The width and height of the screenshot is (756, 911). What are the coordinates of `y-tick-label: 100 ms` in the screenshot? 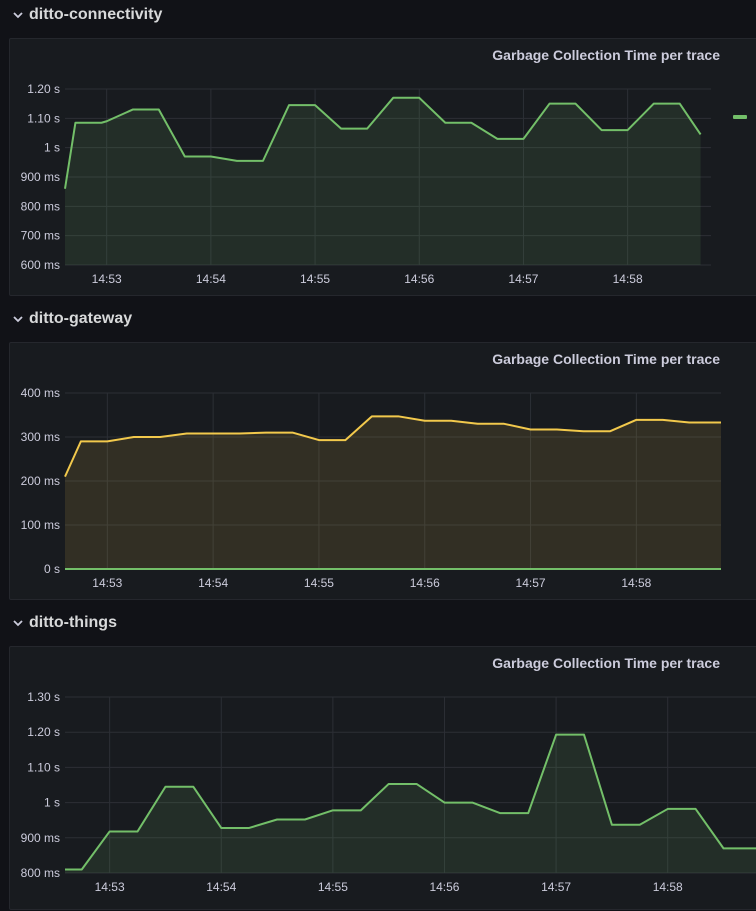 It's located at (40, 525).